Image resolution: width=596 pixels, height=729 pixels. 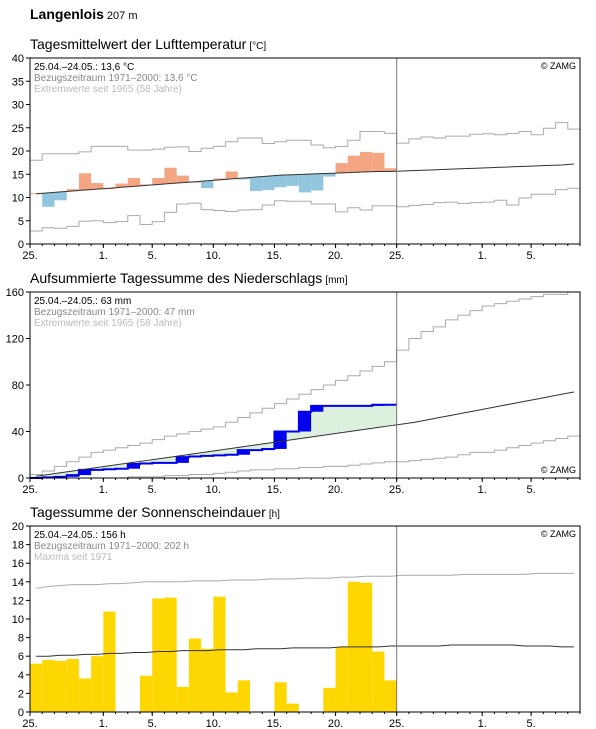 What do you see at coordinates (82, 301) in the screenshot?
I see `info-line-0: 25.04.–24.05.: 63 mm` at bounding box center [82, 301].